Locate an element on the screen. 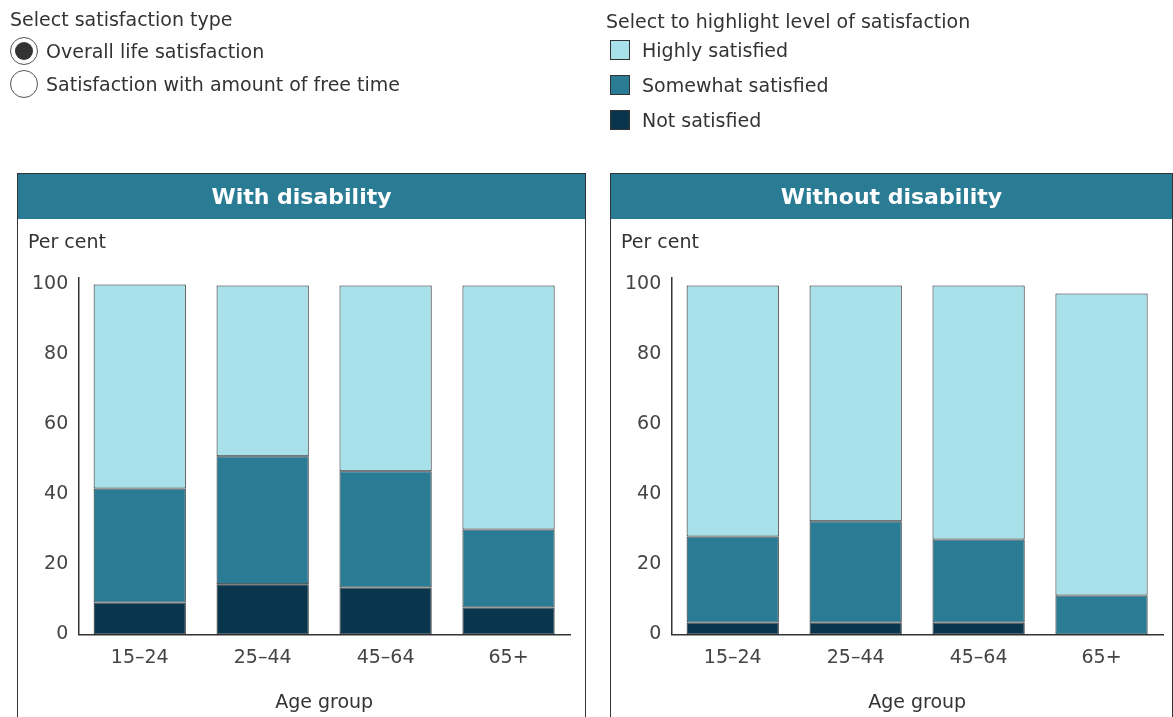 The image size is (1173, 717). text: Highly satisfied is located at coordinates (715, 49).